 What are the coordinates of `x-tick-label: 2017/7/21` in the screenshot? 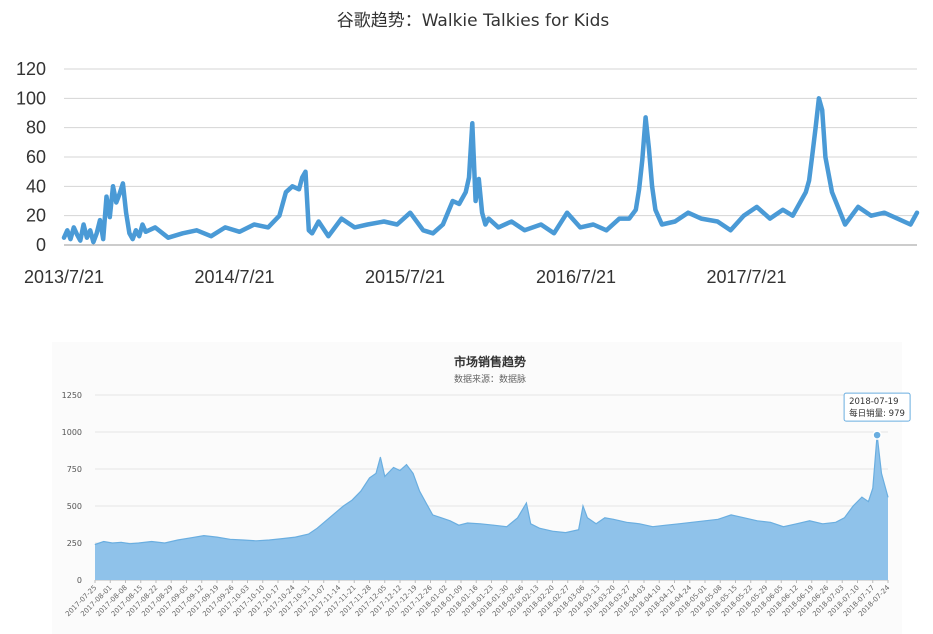 It's located at (746, 277).